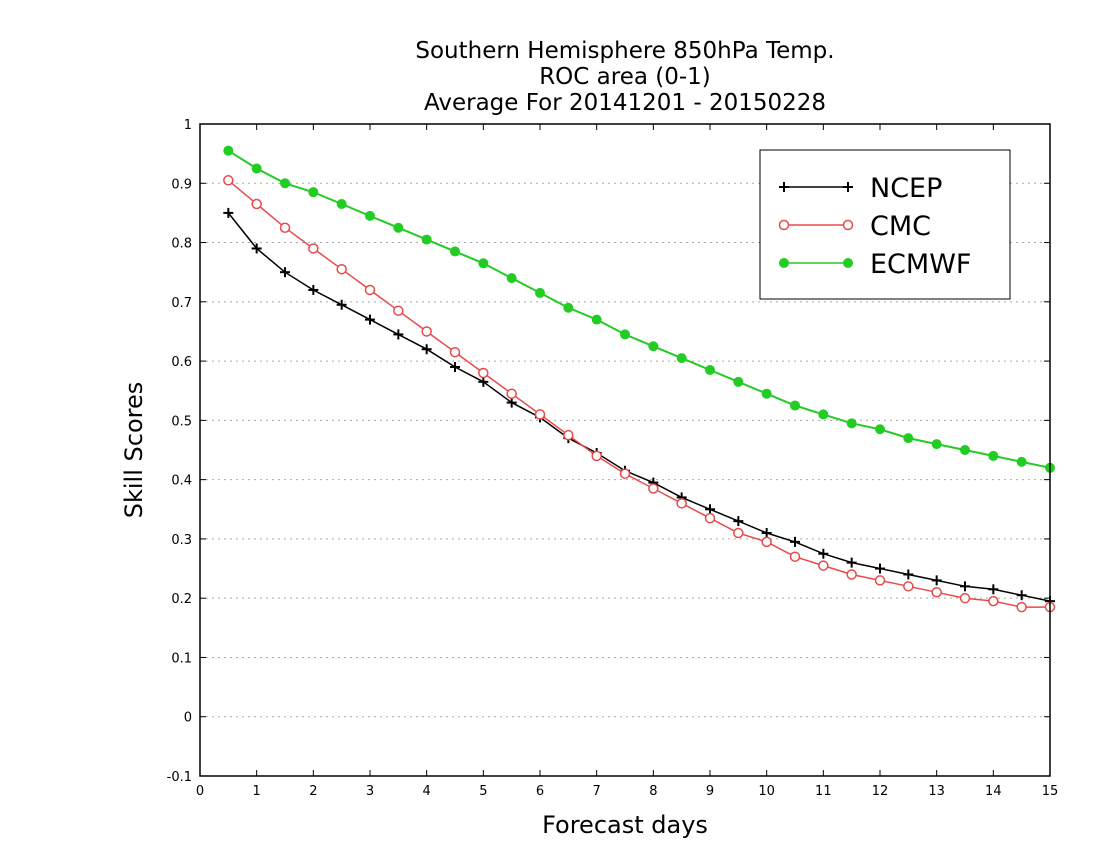 The image size is (1100, 850). I want to click on y-tick-label: -0.1, so click(179, 777).